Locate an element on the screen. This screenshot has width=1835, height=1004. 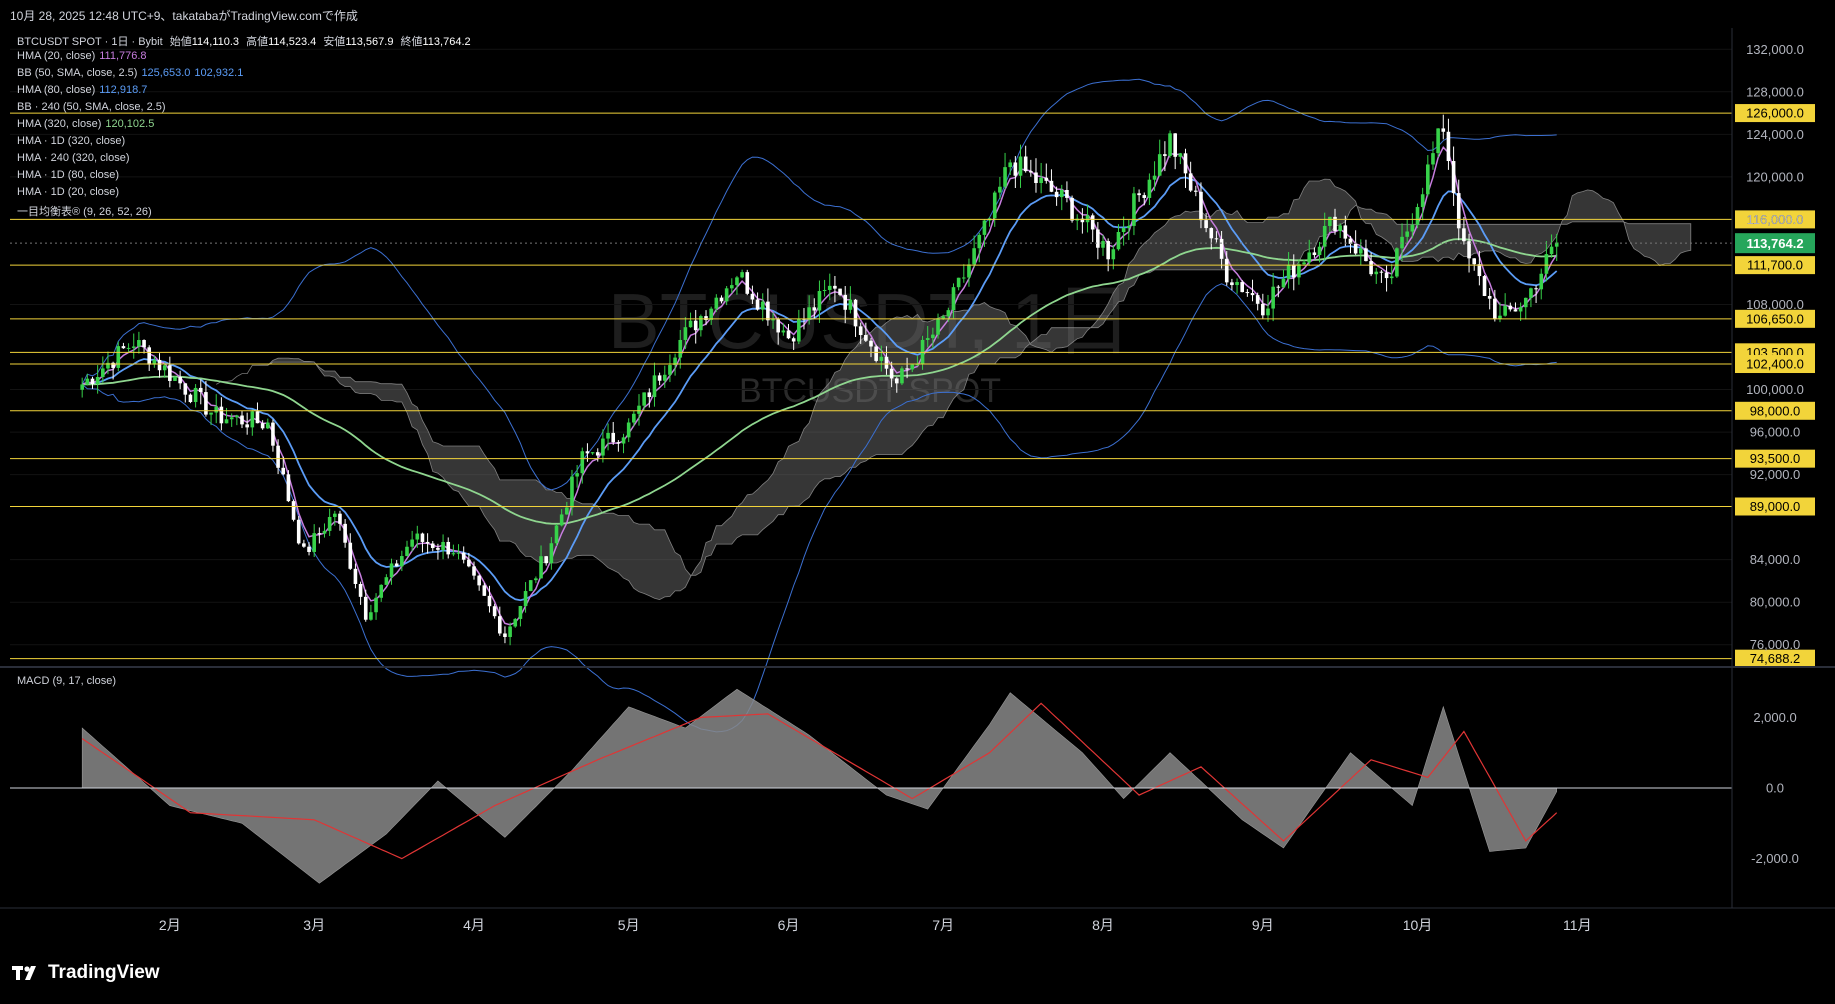
price-tick-label: 76,000.0 is located at coordinates (1775, 644).